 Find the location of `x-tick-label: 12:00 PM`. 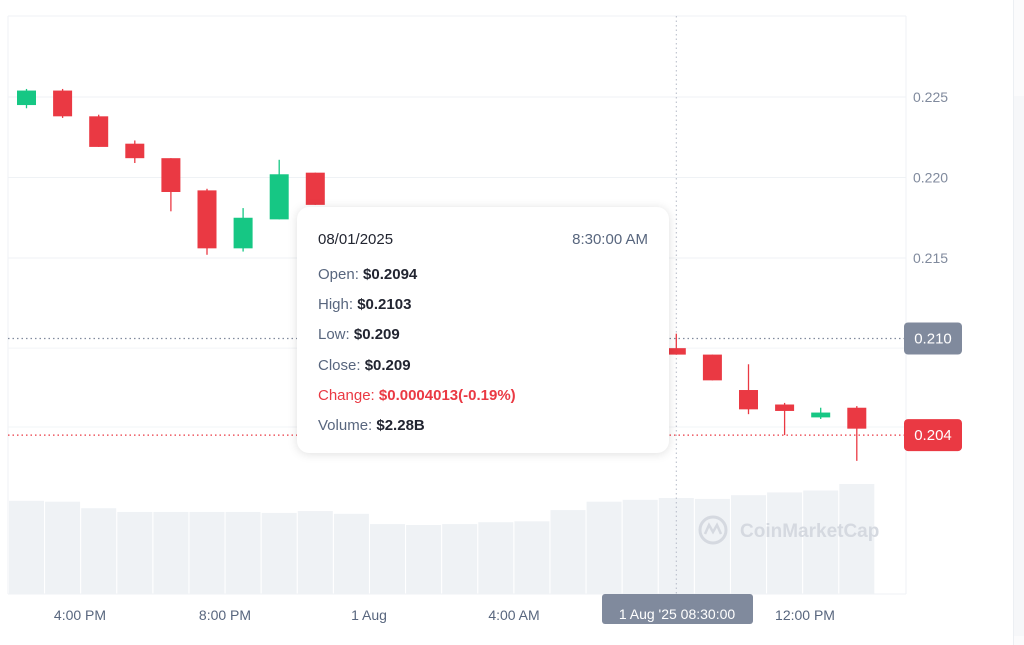

x-tick-label: 12:00 PM is located at coordinates (805, 615).